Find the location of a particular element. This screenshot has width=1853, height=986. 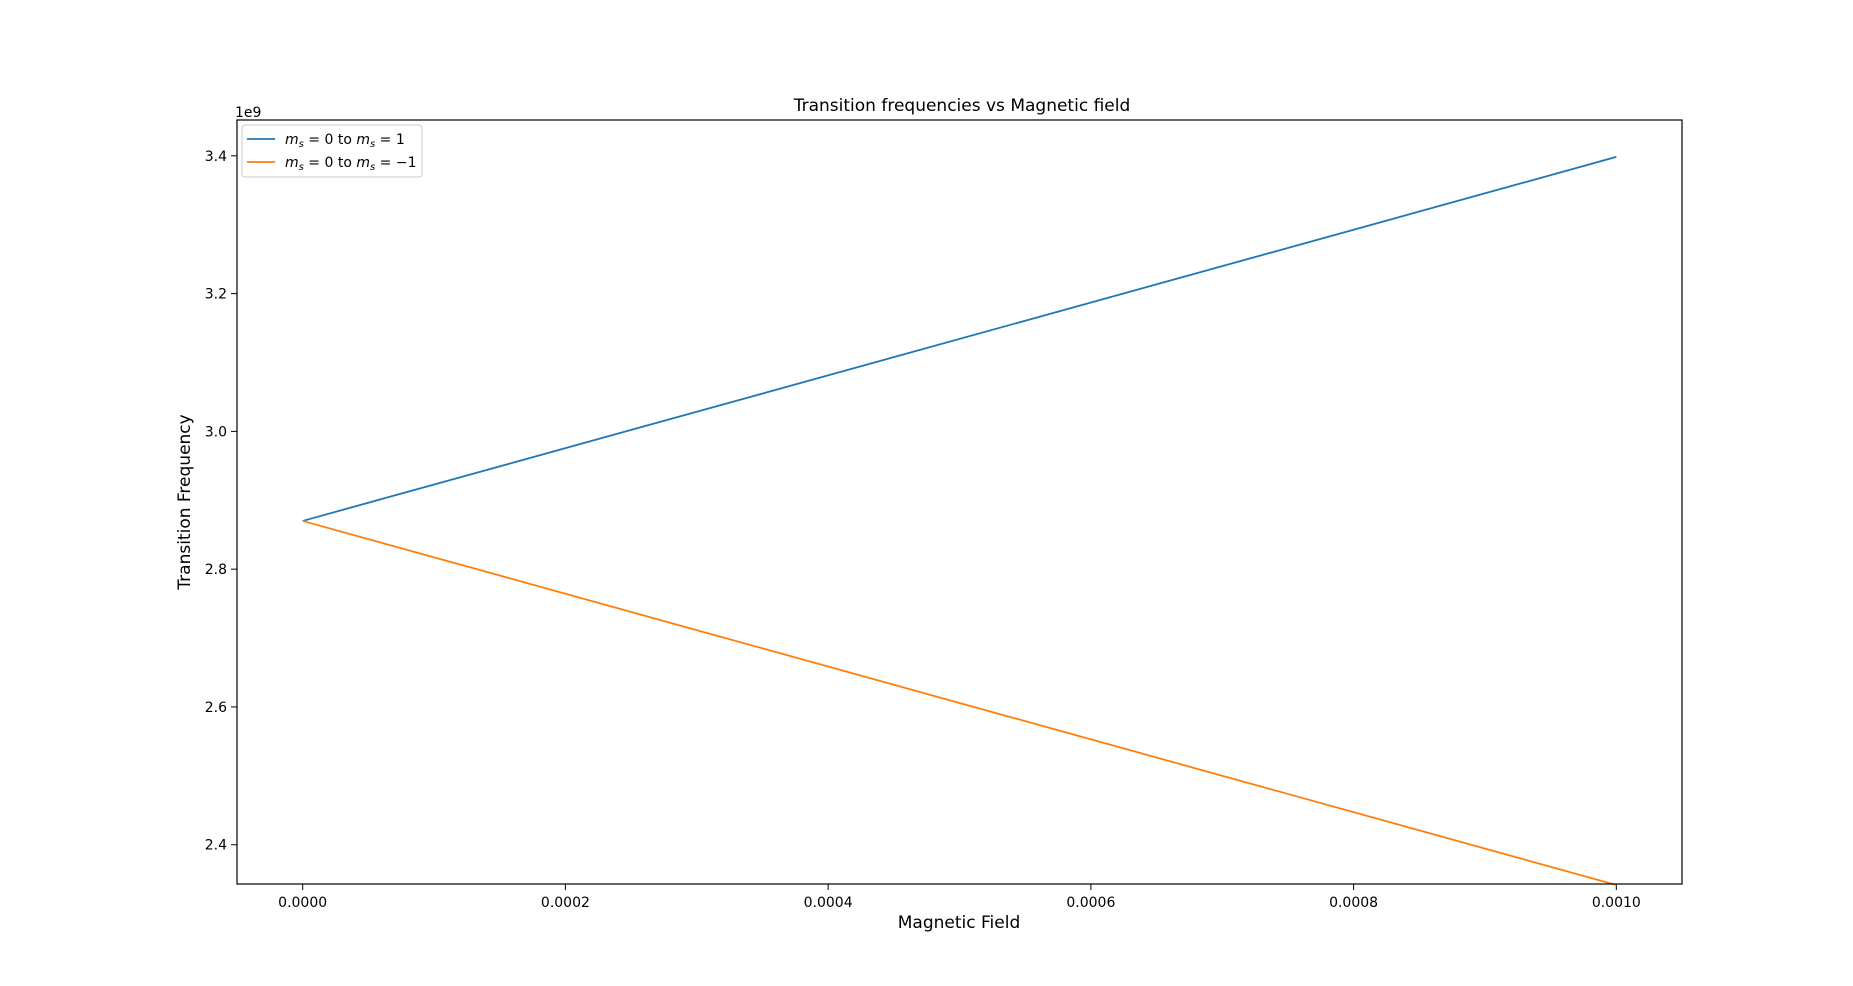

x-tick-label: 0.0008 is located at coordinates (1353, 903).